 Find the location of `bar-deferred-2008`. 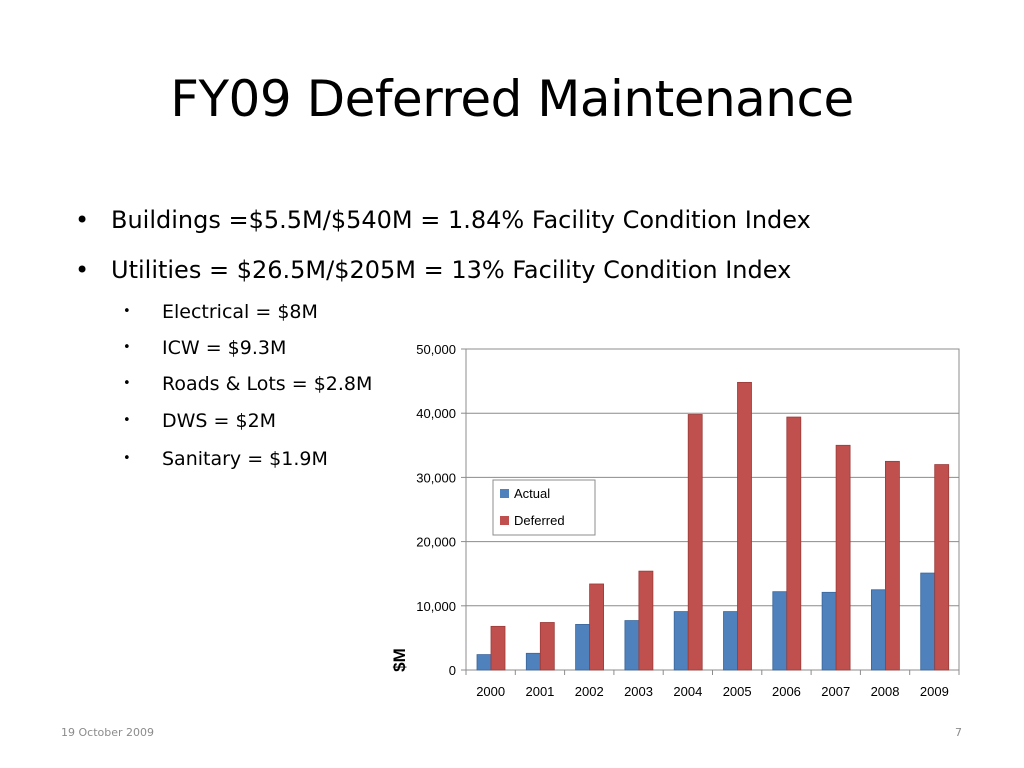

bar-deferred-2008 is located at coordinates (892, 565).